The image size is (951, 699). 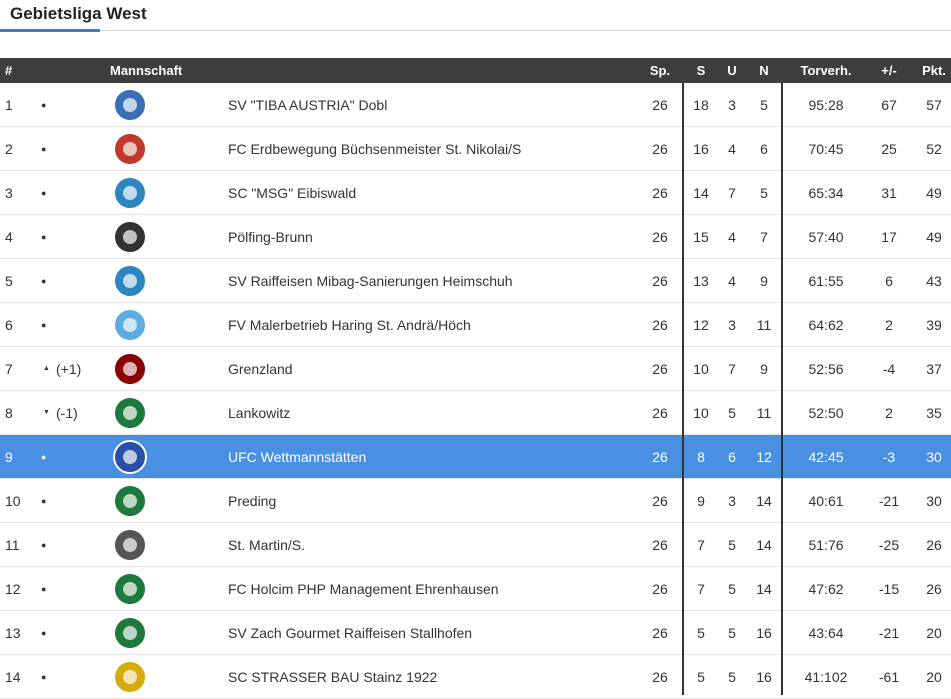 What do you see at coordinates (475, 70) in the screenshot?
I see `table-header: # Mannschaft Sp. S U N Torverh. +/- Pkt.` at bounding box center [475, 70].